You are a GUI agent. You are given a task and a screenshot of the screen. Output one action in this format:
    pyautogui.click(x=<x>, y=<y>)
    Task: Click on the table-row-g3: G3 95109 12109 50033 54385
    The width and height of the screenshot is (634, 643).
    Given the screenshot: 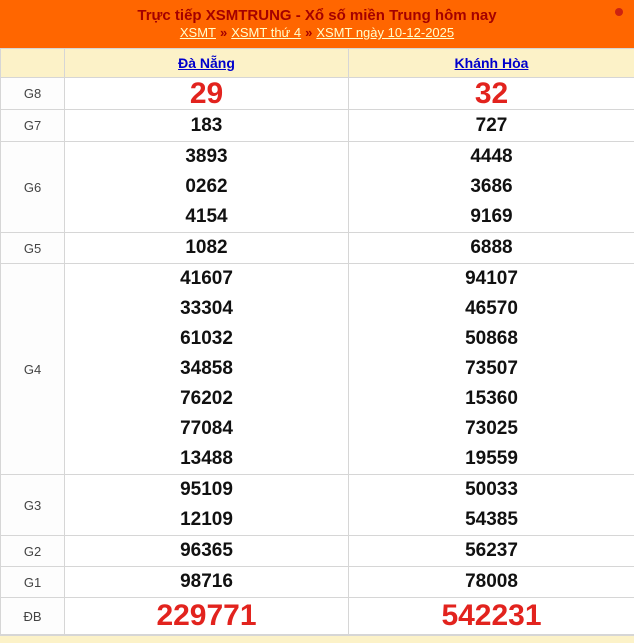 What is the action you would take?
    pyautogui.click(x=317, y=505)
    